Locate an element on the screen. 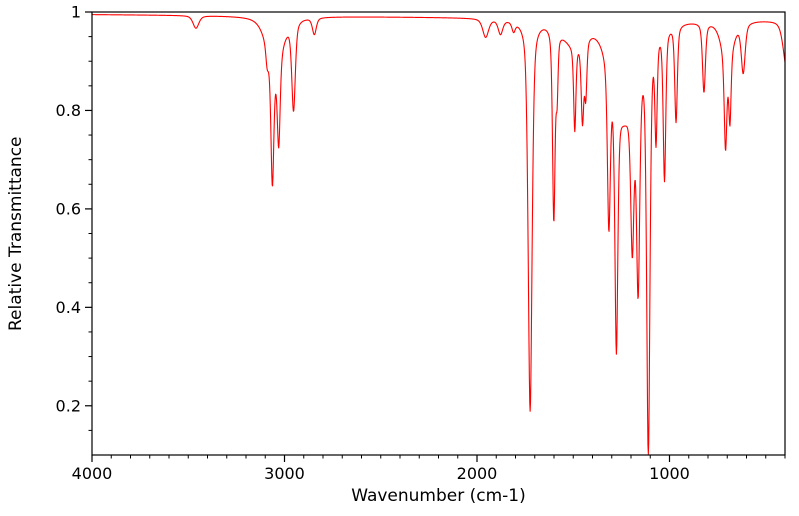  x-tick-label: 1000 is located at coordinates (669, 473).